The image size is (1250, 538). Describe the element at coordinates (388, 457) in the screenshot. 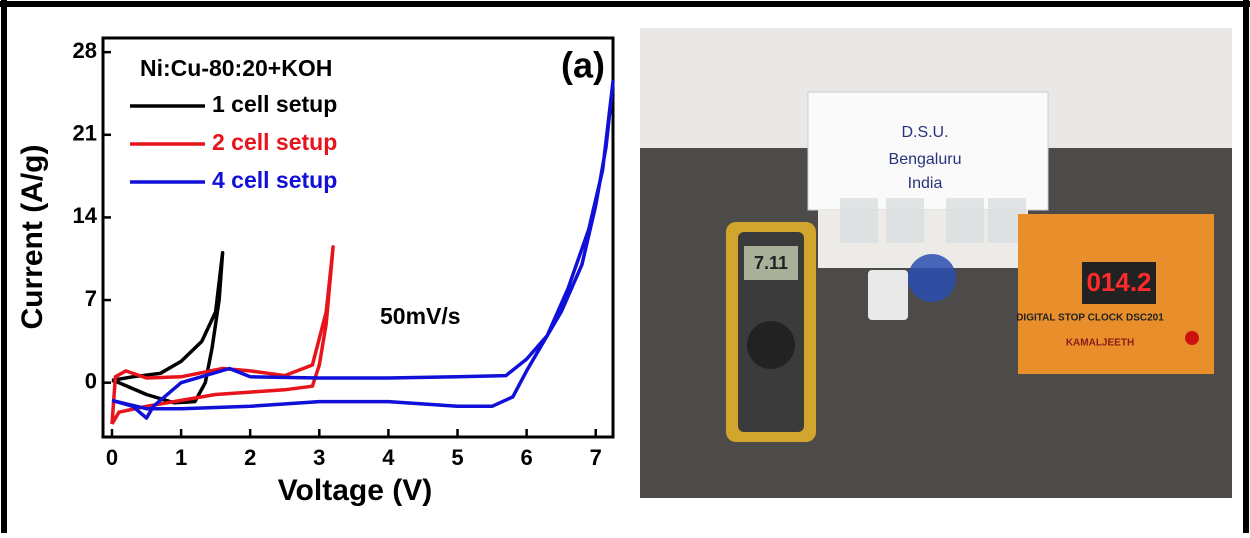

I see `x-tick-label: 4` at that location.